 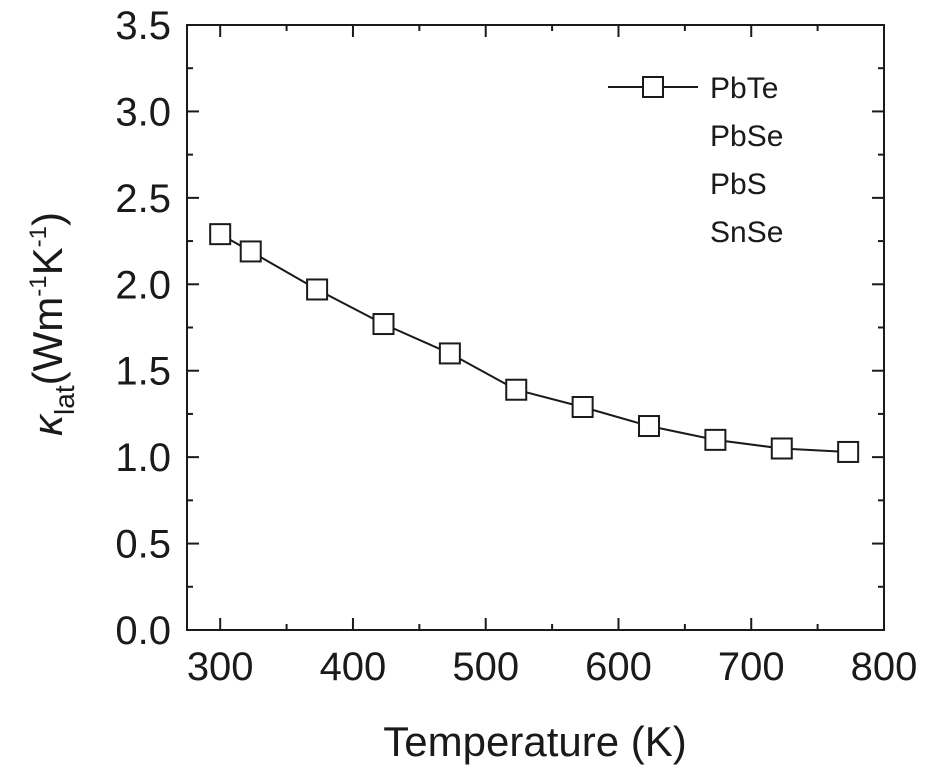 I want to click on legend-label-pbs: PbS, so click(x=738, y=184).